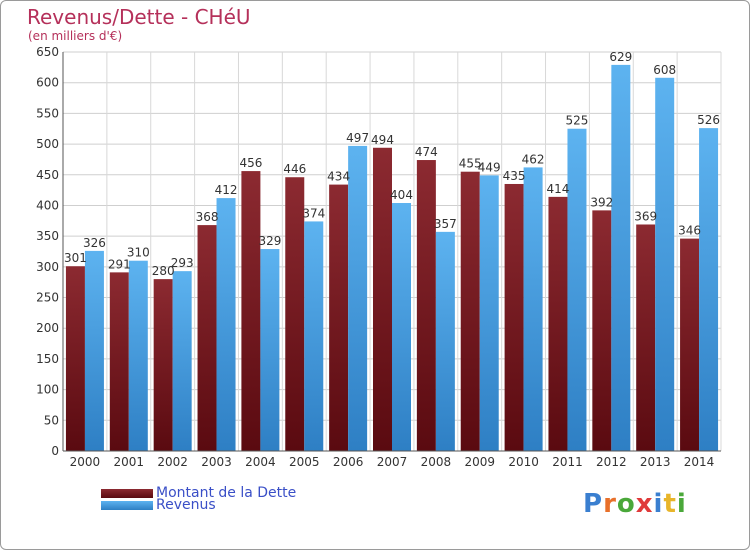  What do you see at coordinates (392, 462) in the screenshot?
I see `x-tick-label-2007: 2007` at bounding box center [392, 462].